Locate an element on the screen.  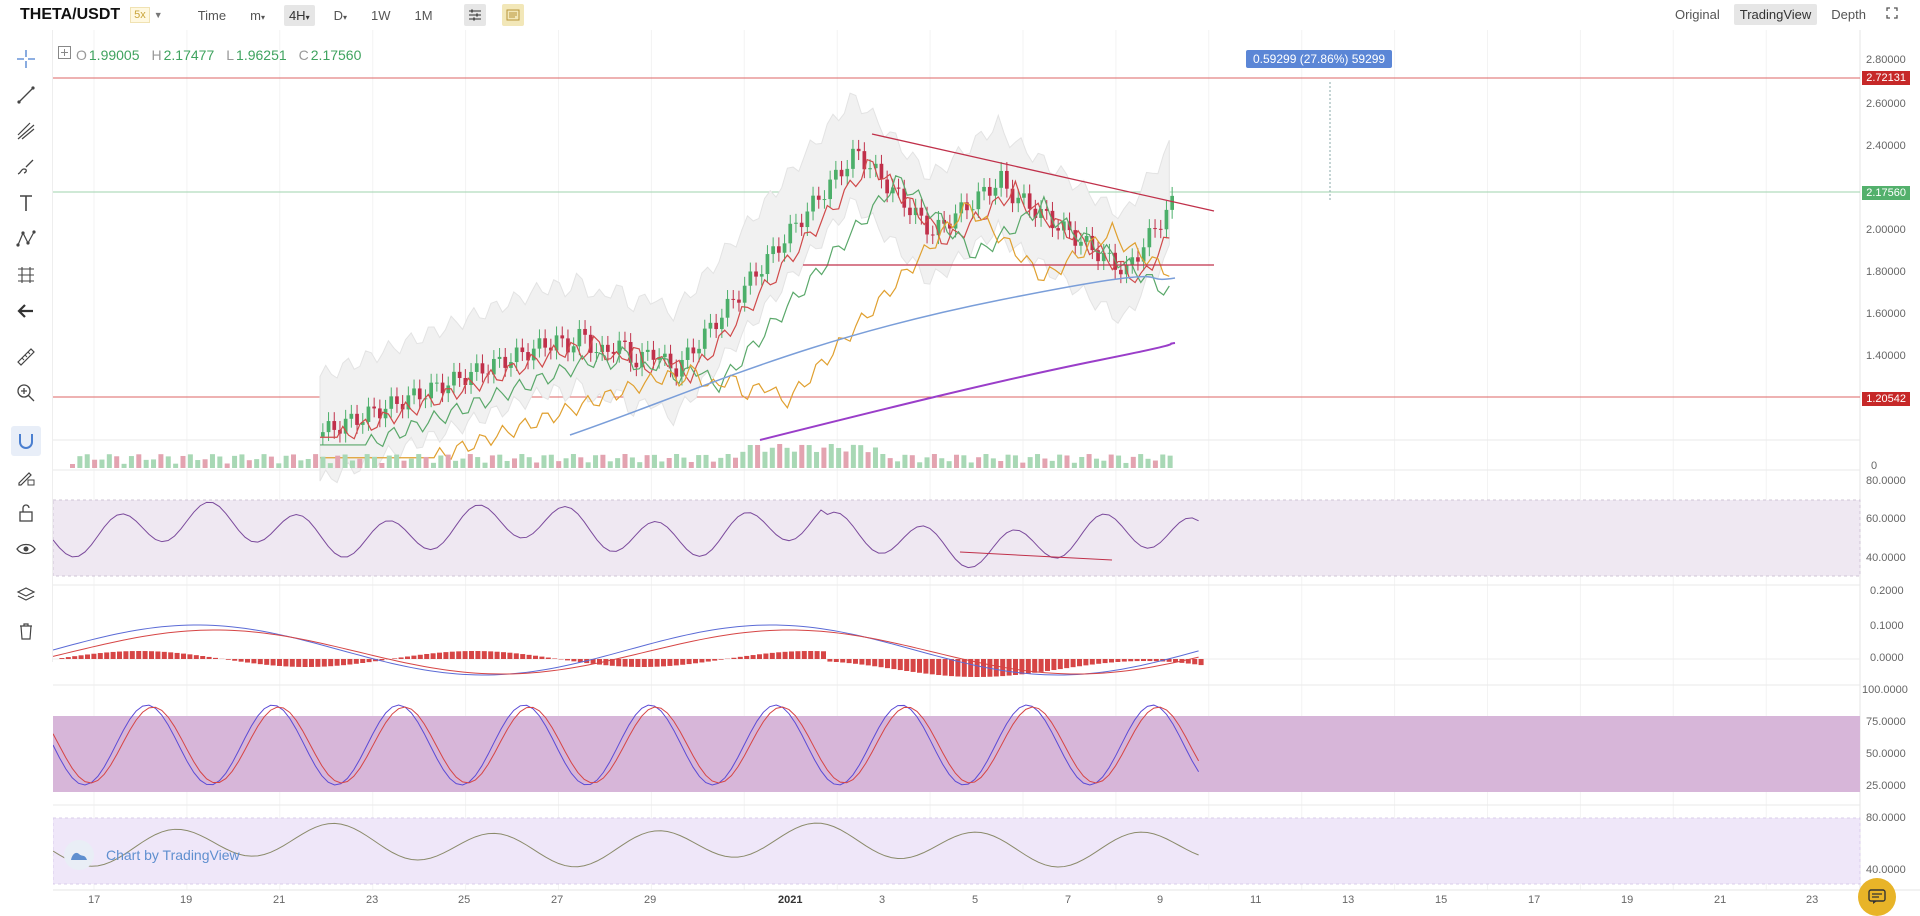
view-tradingview: TradingView is located at coordinates (1776, 14).